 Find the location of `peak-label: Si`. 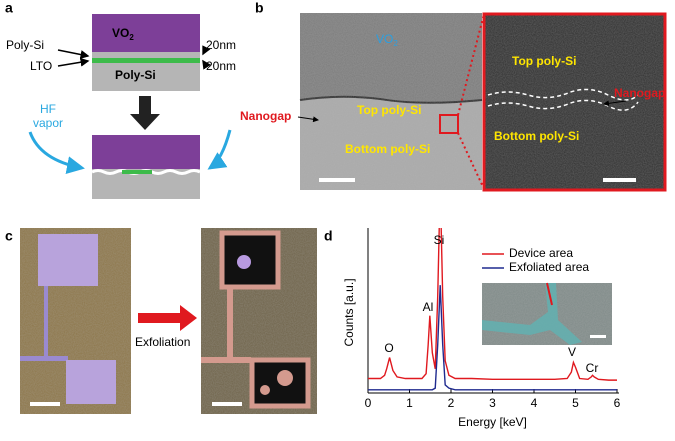

peak-label: Si is located at coordinates (439, 240).